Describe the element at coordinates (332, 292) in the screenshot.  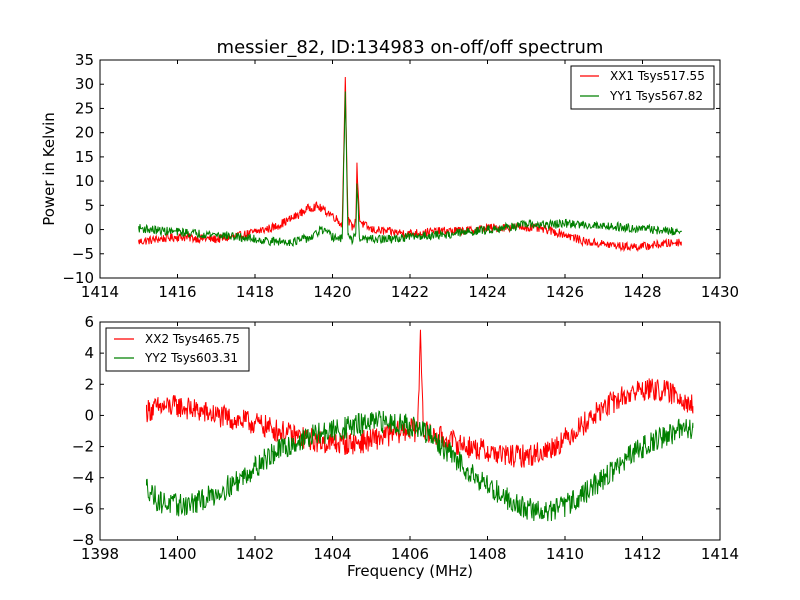
I see `top-xtick-label: 1420` at that location.